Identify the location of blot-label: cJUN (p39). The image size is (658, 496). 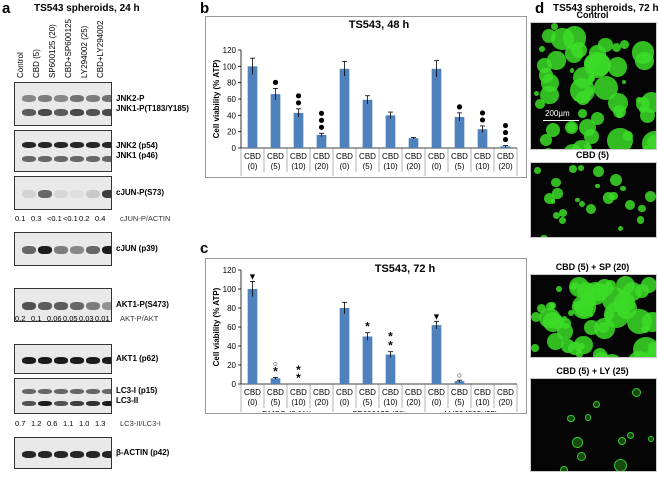
(137, 248).